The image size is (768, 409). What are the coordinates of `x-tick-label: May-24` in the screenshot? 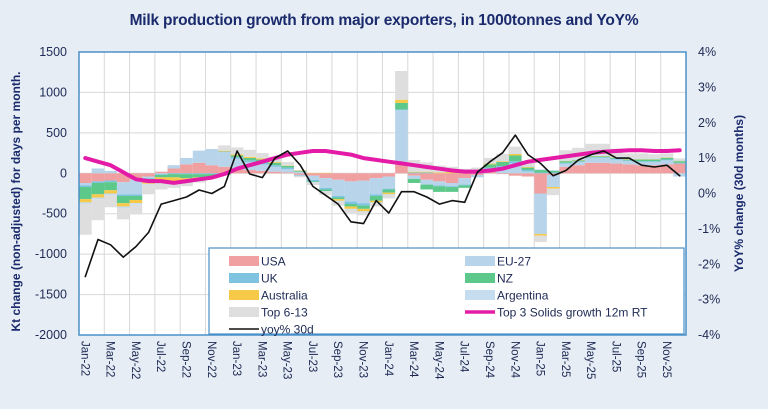 It's located at (438, 360).